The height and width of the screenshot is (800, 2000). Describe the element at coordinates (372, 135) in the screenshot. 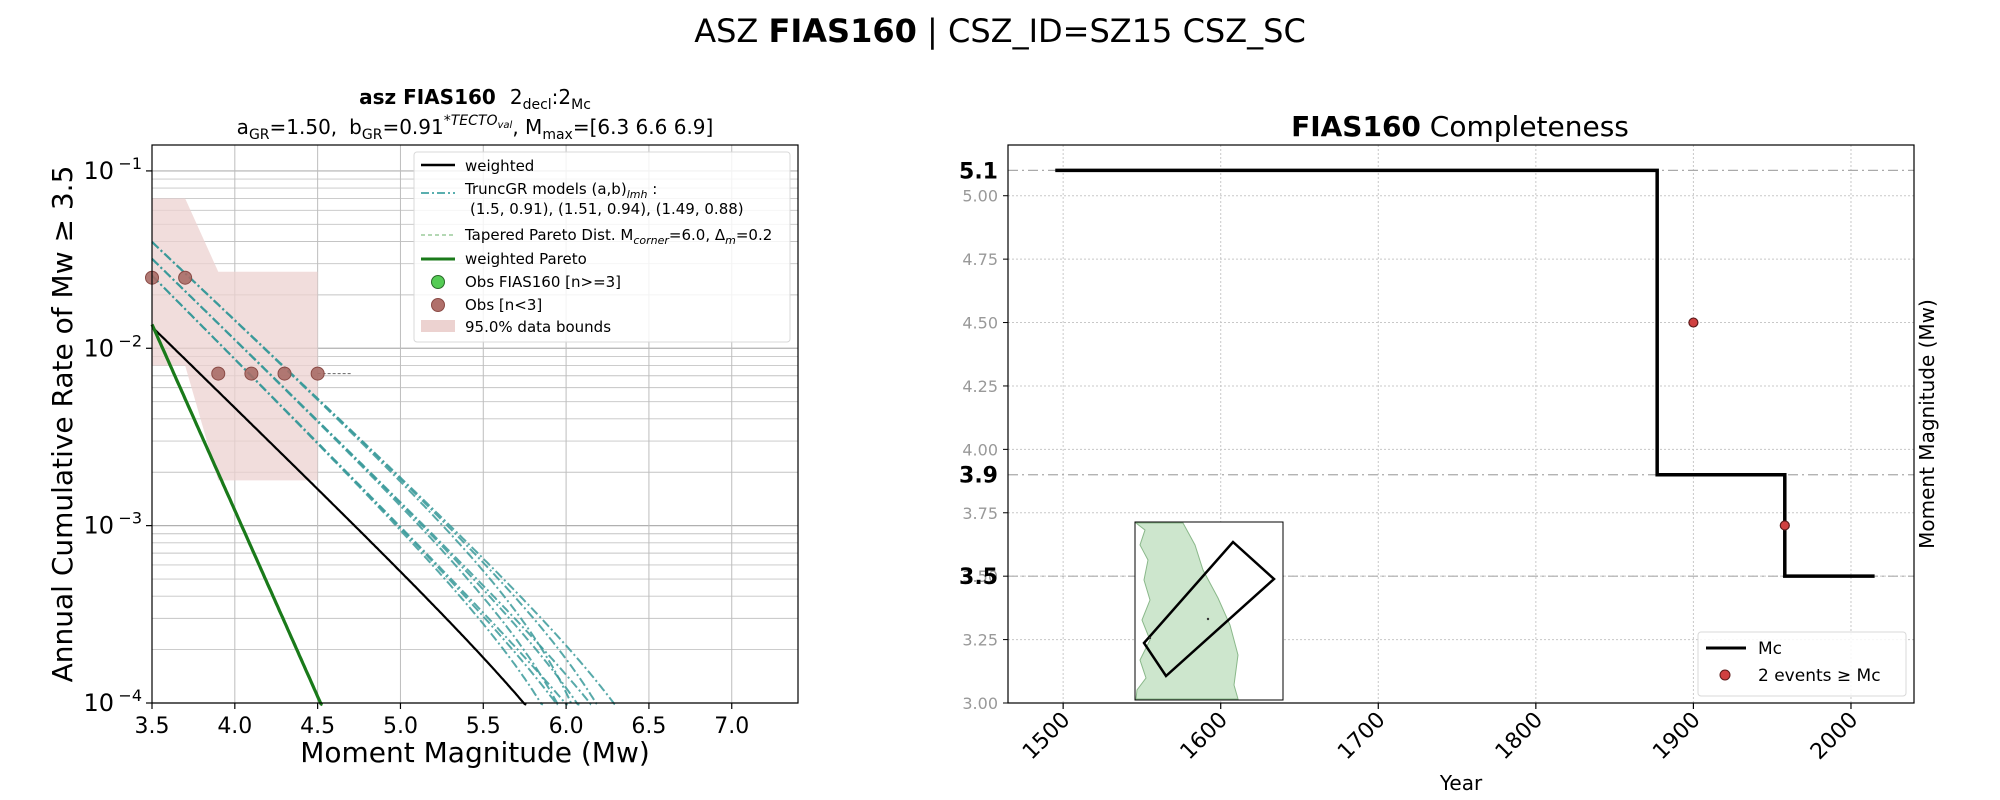

I see `left-title-b-sub: GR` at that location.